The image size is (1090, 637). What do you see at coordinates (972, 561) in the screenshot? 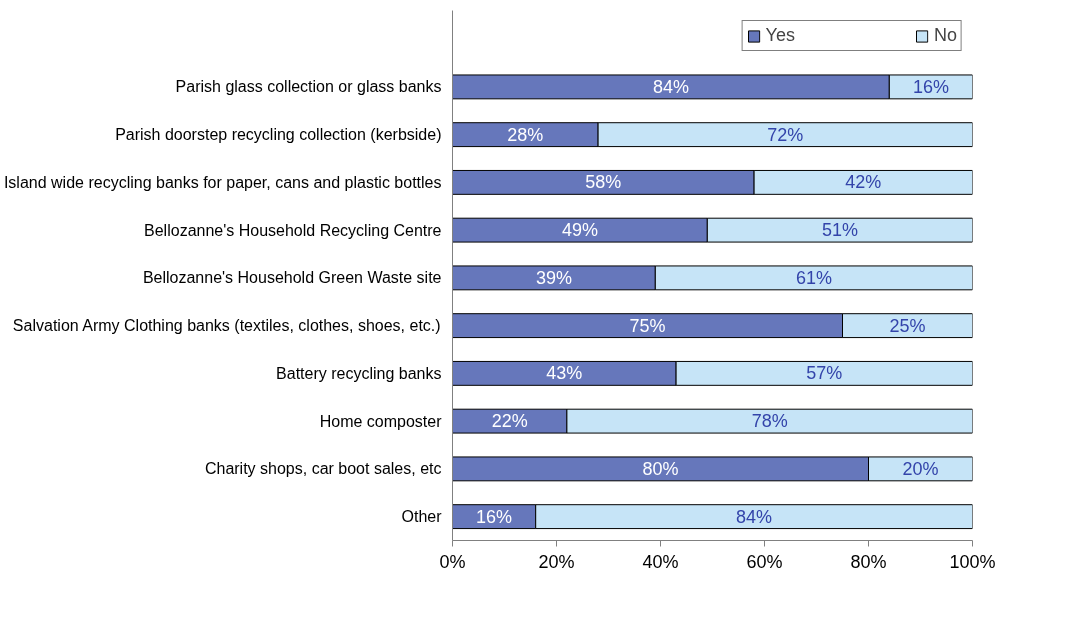
I see `x-tick-label: 100%` at bounding box center [972, 561].